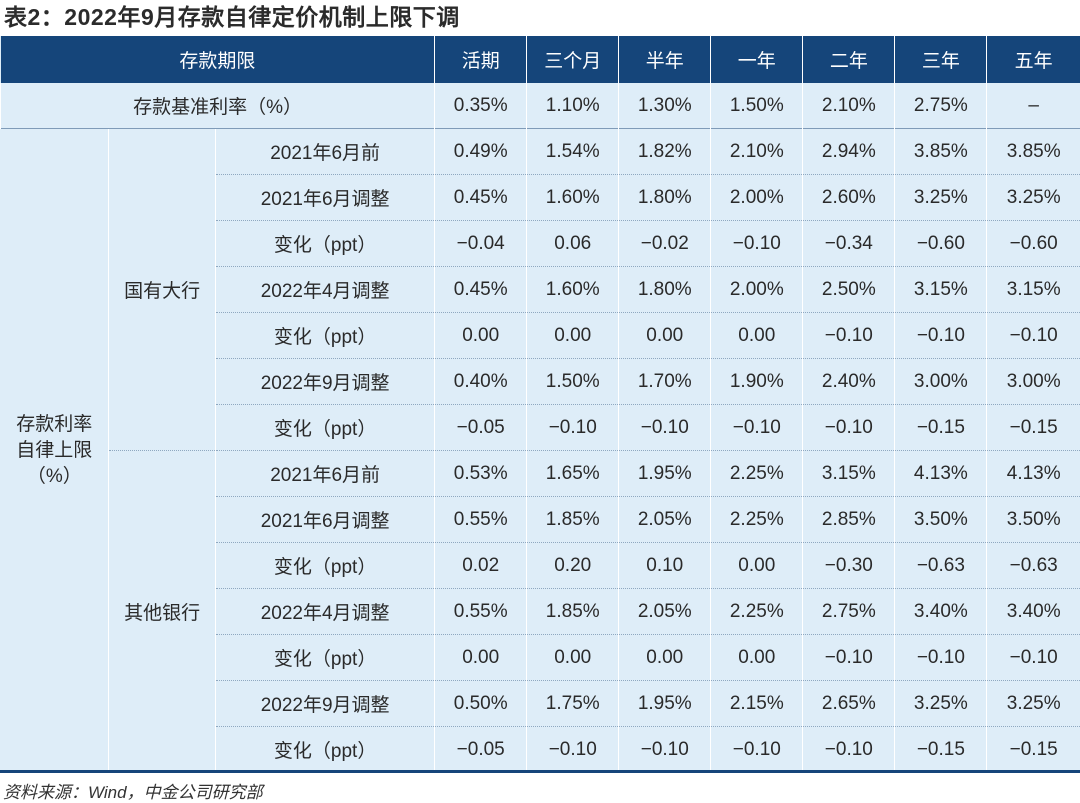 This screenshot has height=803, width=1080. What do you see at coordinates (849, 520) in the screenshot?
I see `rate-cell: 2.85%` at bounding box center [849, 520].